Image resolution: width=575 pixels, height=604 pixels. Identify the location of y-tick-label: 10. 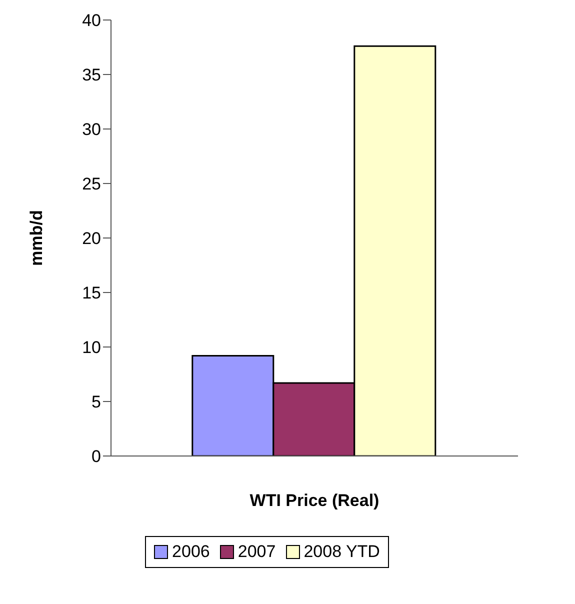
(91, 348).